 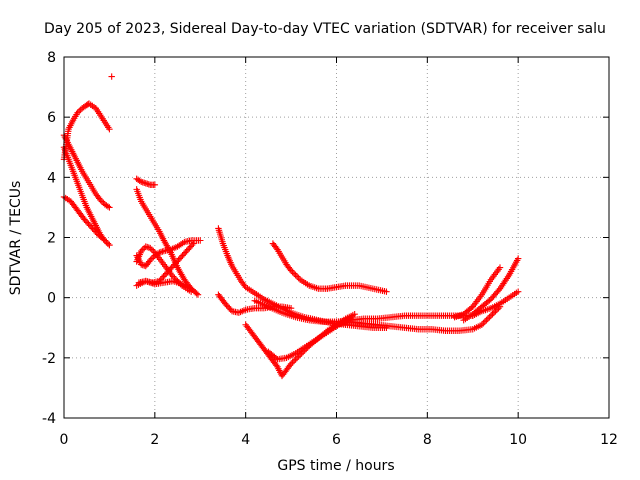 What do you see at coordinates (518, 440) in the screenshot?
I see `x-tick-label: 10` at bounding box center [518, 440].